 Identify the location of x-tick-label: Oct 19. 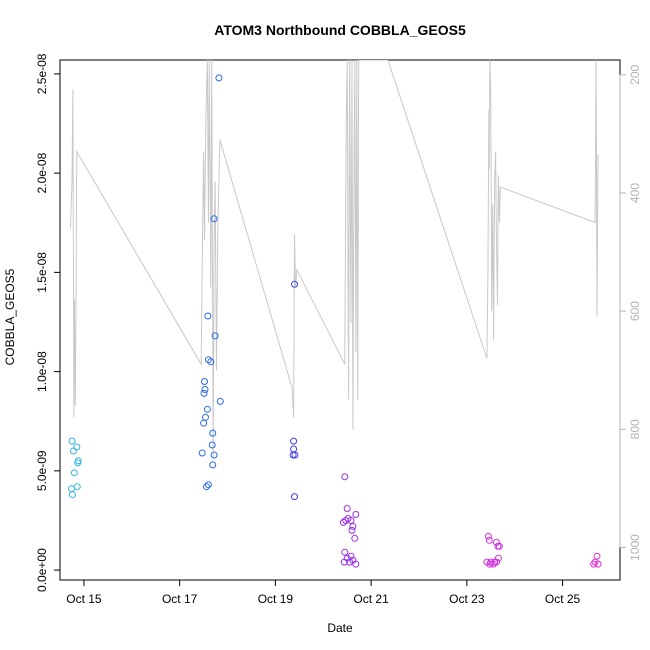
(276, 599).